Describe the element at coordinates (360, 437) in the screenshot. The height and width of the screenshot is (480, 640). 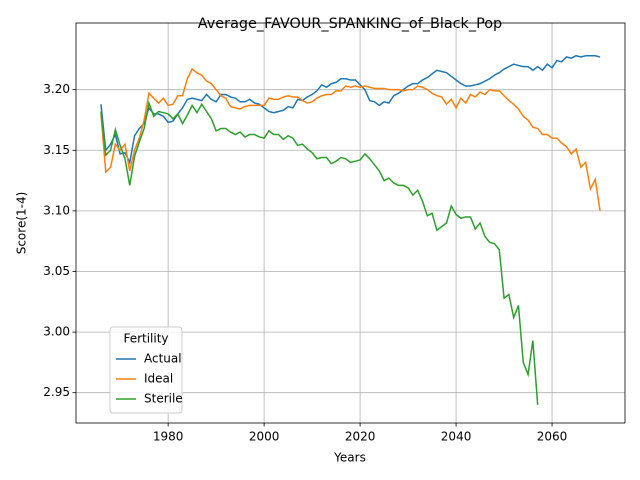
I see `x-tick-label: 2020` at that location.